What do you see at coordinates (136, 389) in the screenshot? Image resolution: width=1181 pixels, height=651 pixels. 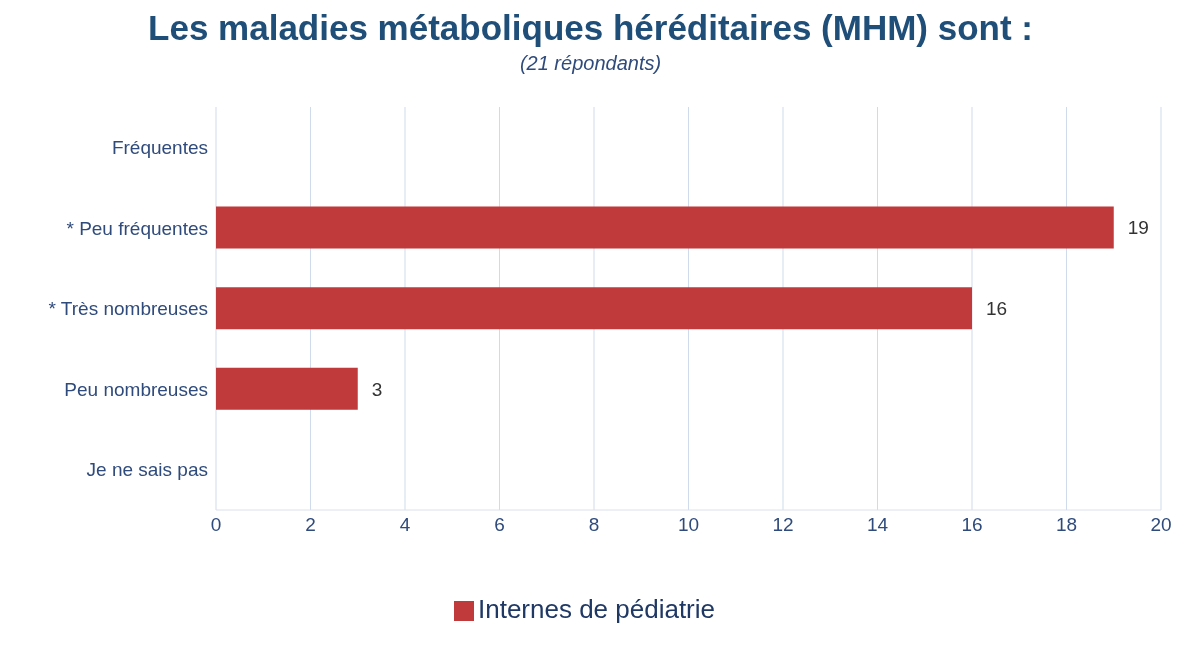 I see `y-tick-label: Peu nombreuses` at bounding box center [136, 389].